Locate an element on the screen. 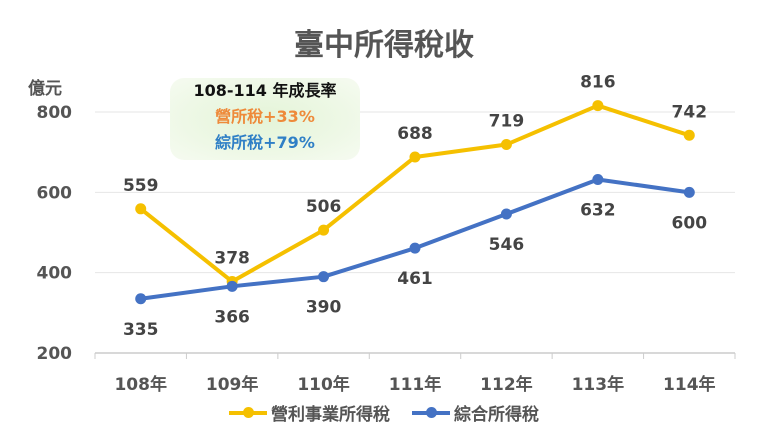 This screenshot has height=446, width=768. data-label: 335 is located at coordinates (141, 330).